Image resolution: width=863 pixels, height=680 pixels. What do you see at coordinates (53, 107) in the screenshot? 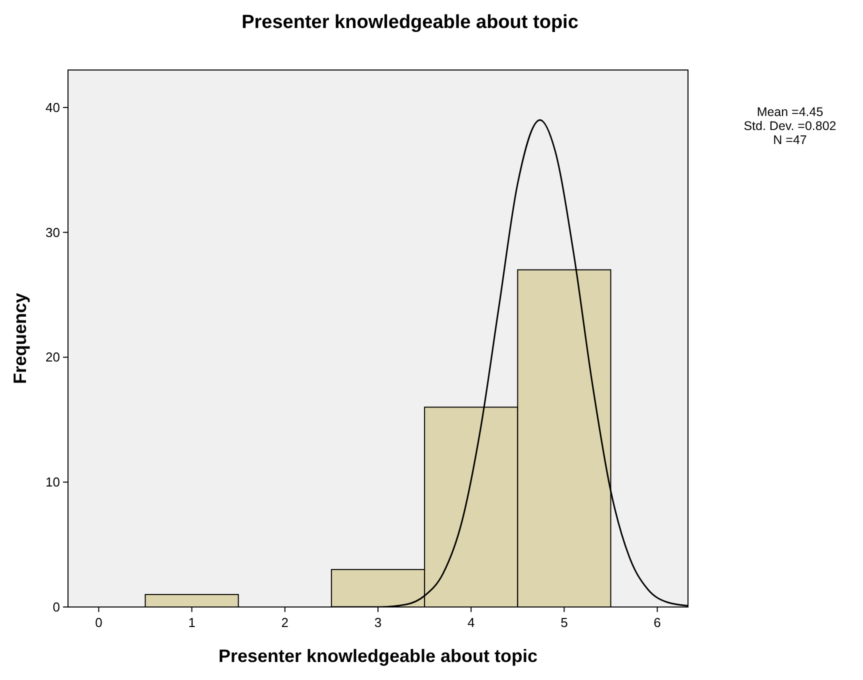
I see `y-tick-label: 40` at bounding box center [53, 107].